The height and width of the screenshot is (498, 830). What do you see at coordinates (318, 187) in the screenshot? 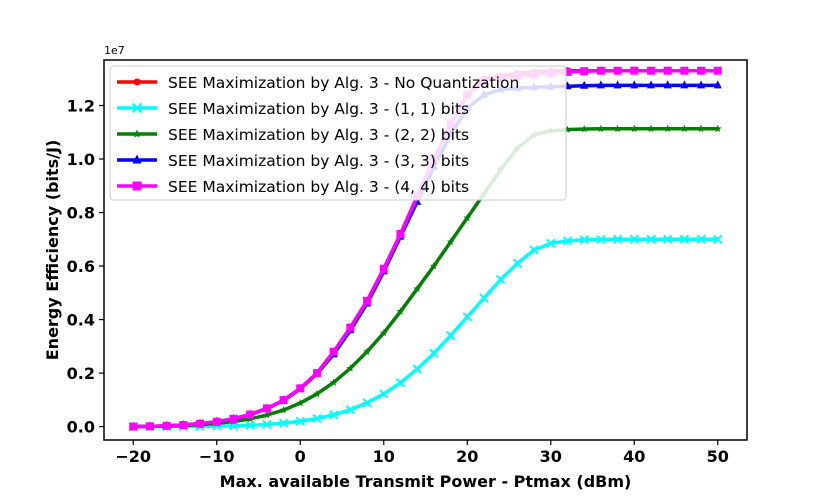
I see `legend-label: SEE Maximization by Alg. 3 - (4, 4) bits` at bounding box center [318, 187].